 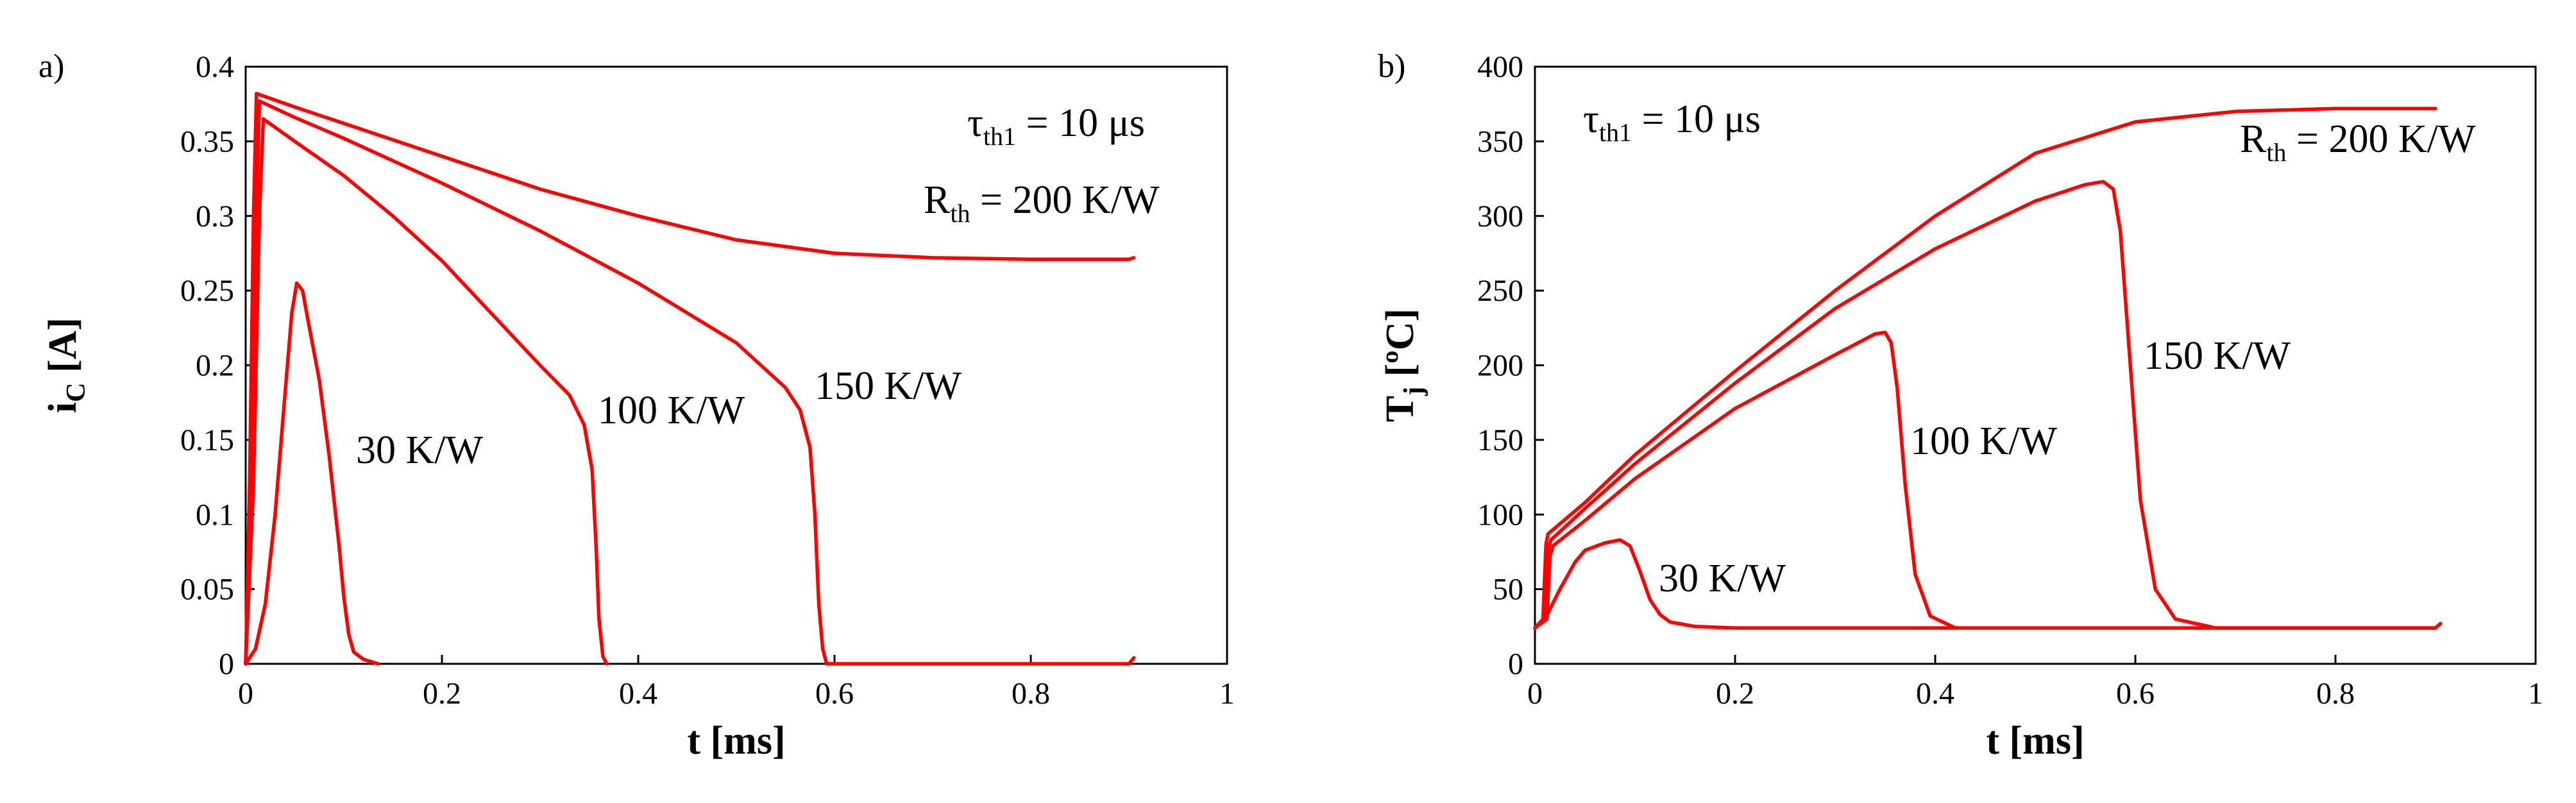 What do you see at coordinates (1500, 216) in the screenshot?
I see `y-tick-label: 300` at bounding box center [1500, 216].